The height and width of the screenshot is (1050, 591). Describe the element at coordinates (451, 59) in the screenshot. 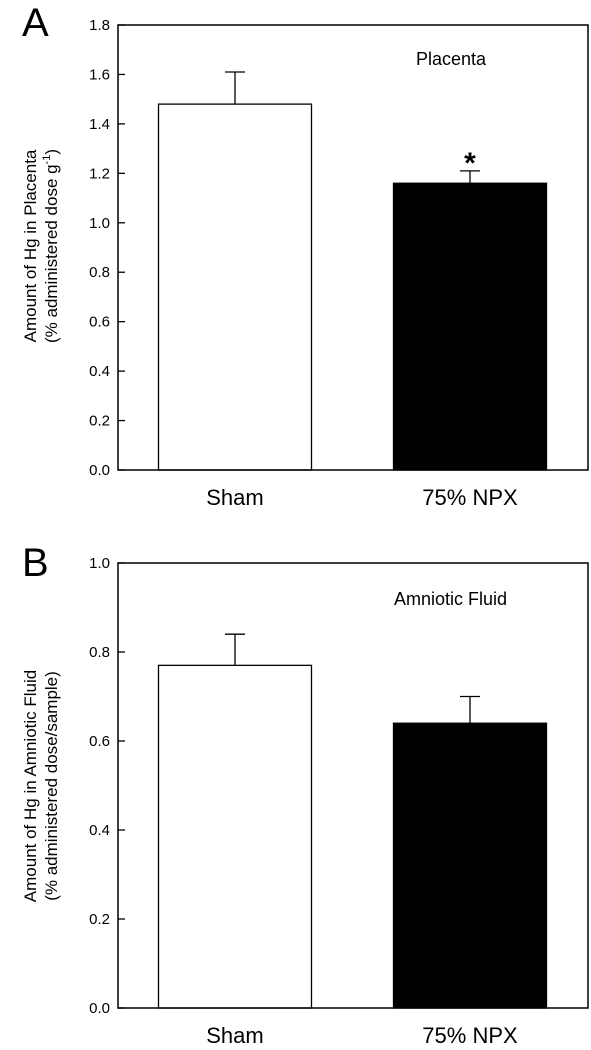

I see `panel-a-title: Placenta` at that location.